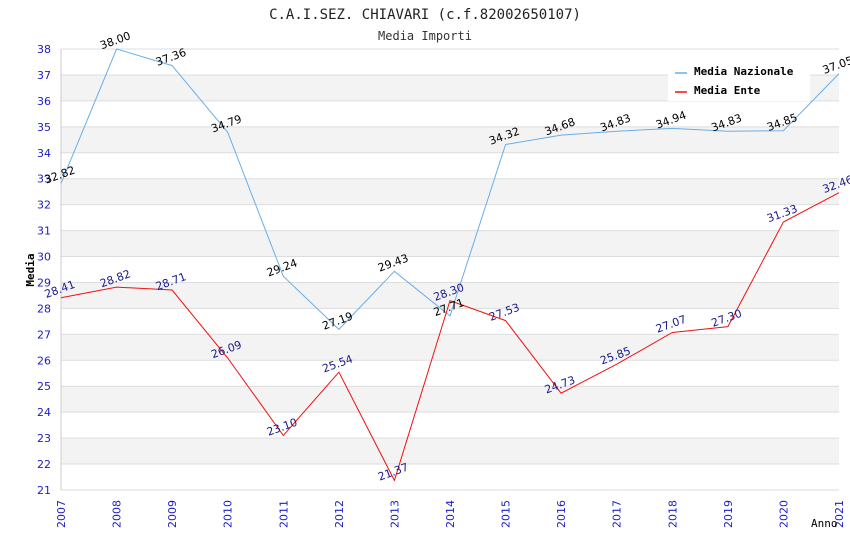 The width and height of the screenshot is (850, 550). I want to click on data-label: 29.24, so click(282, 267).